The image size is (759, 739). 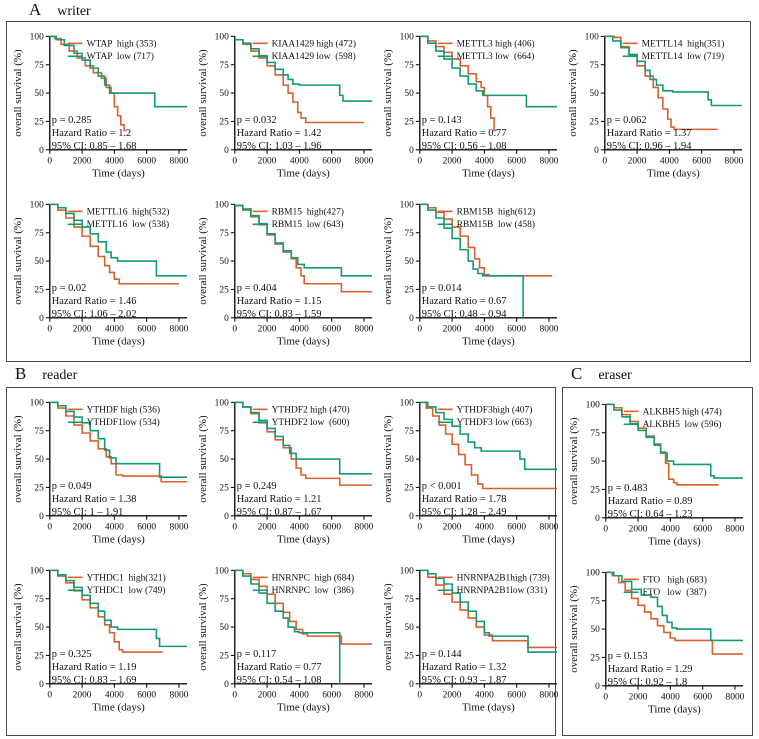 What do you see at coordinates (279, 512) in the screenshot?
I see `confidence-interval: 95% CI: 0.87 – 1.67` at bounding box center [279, 512].